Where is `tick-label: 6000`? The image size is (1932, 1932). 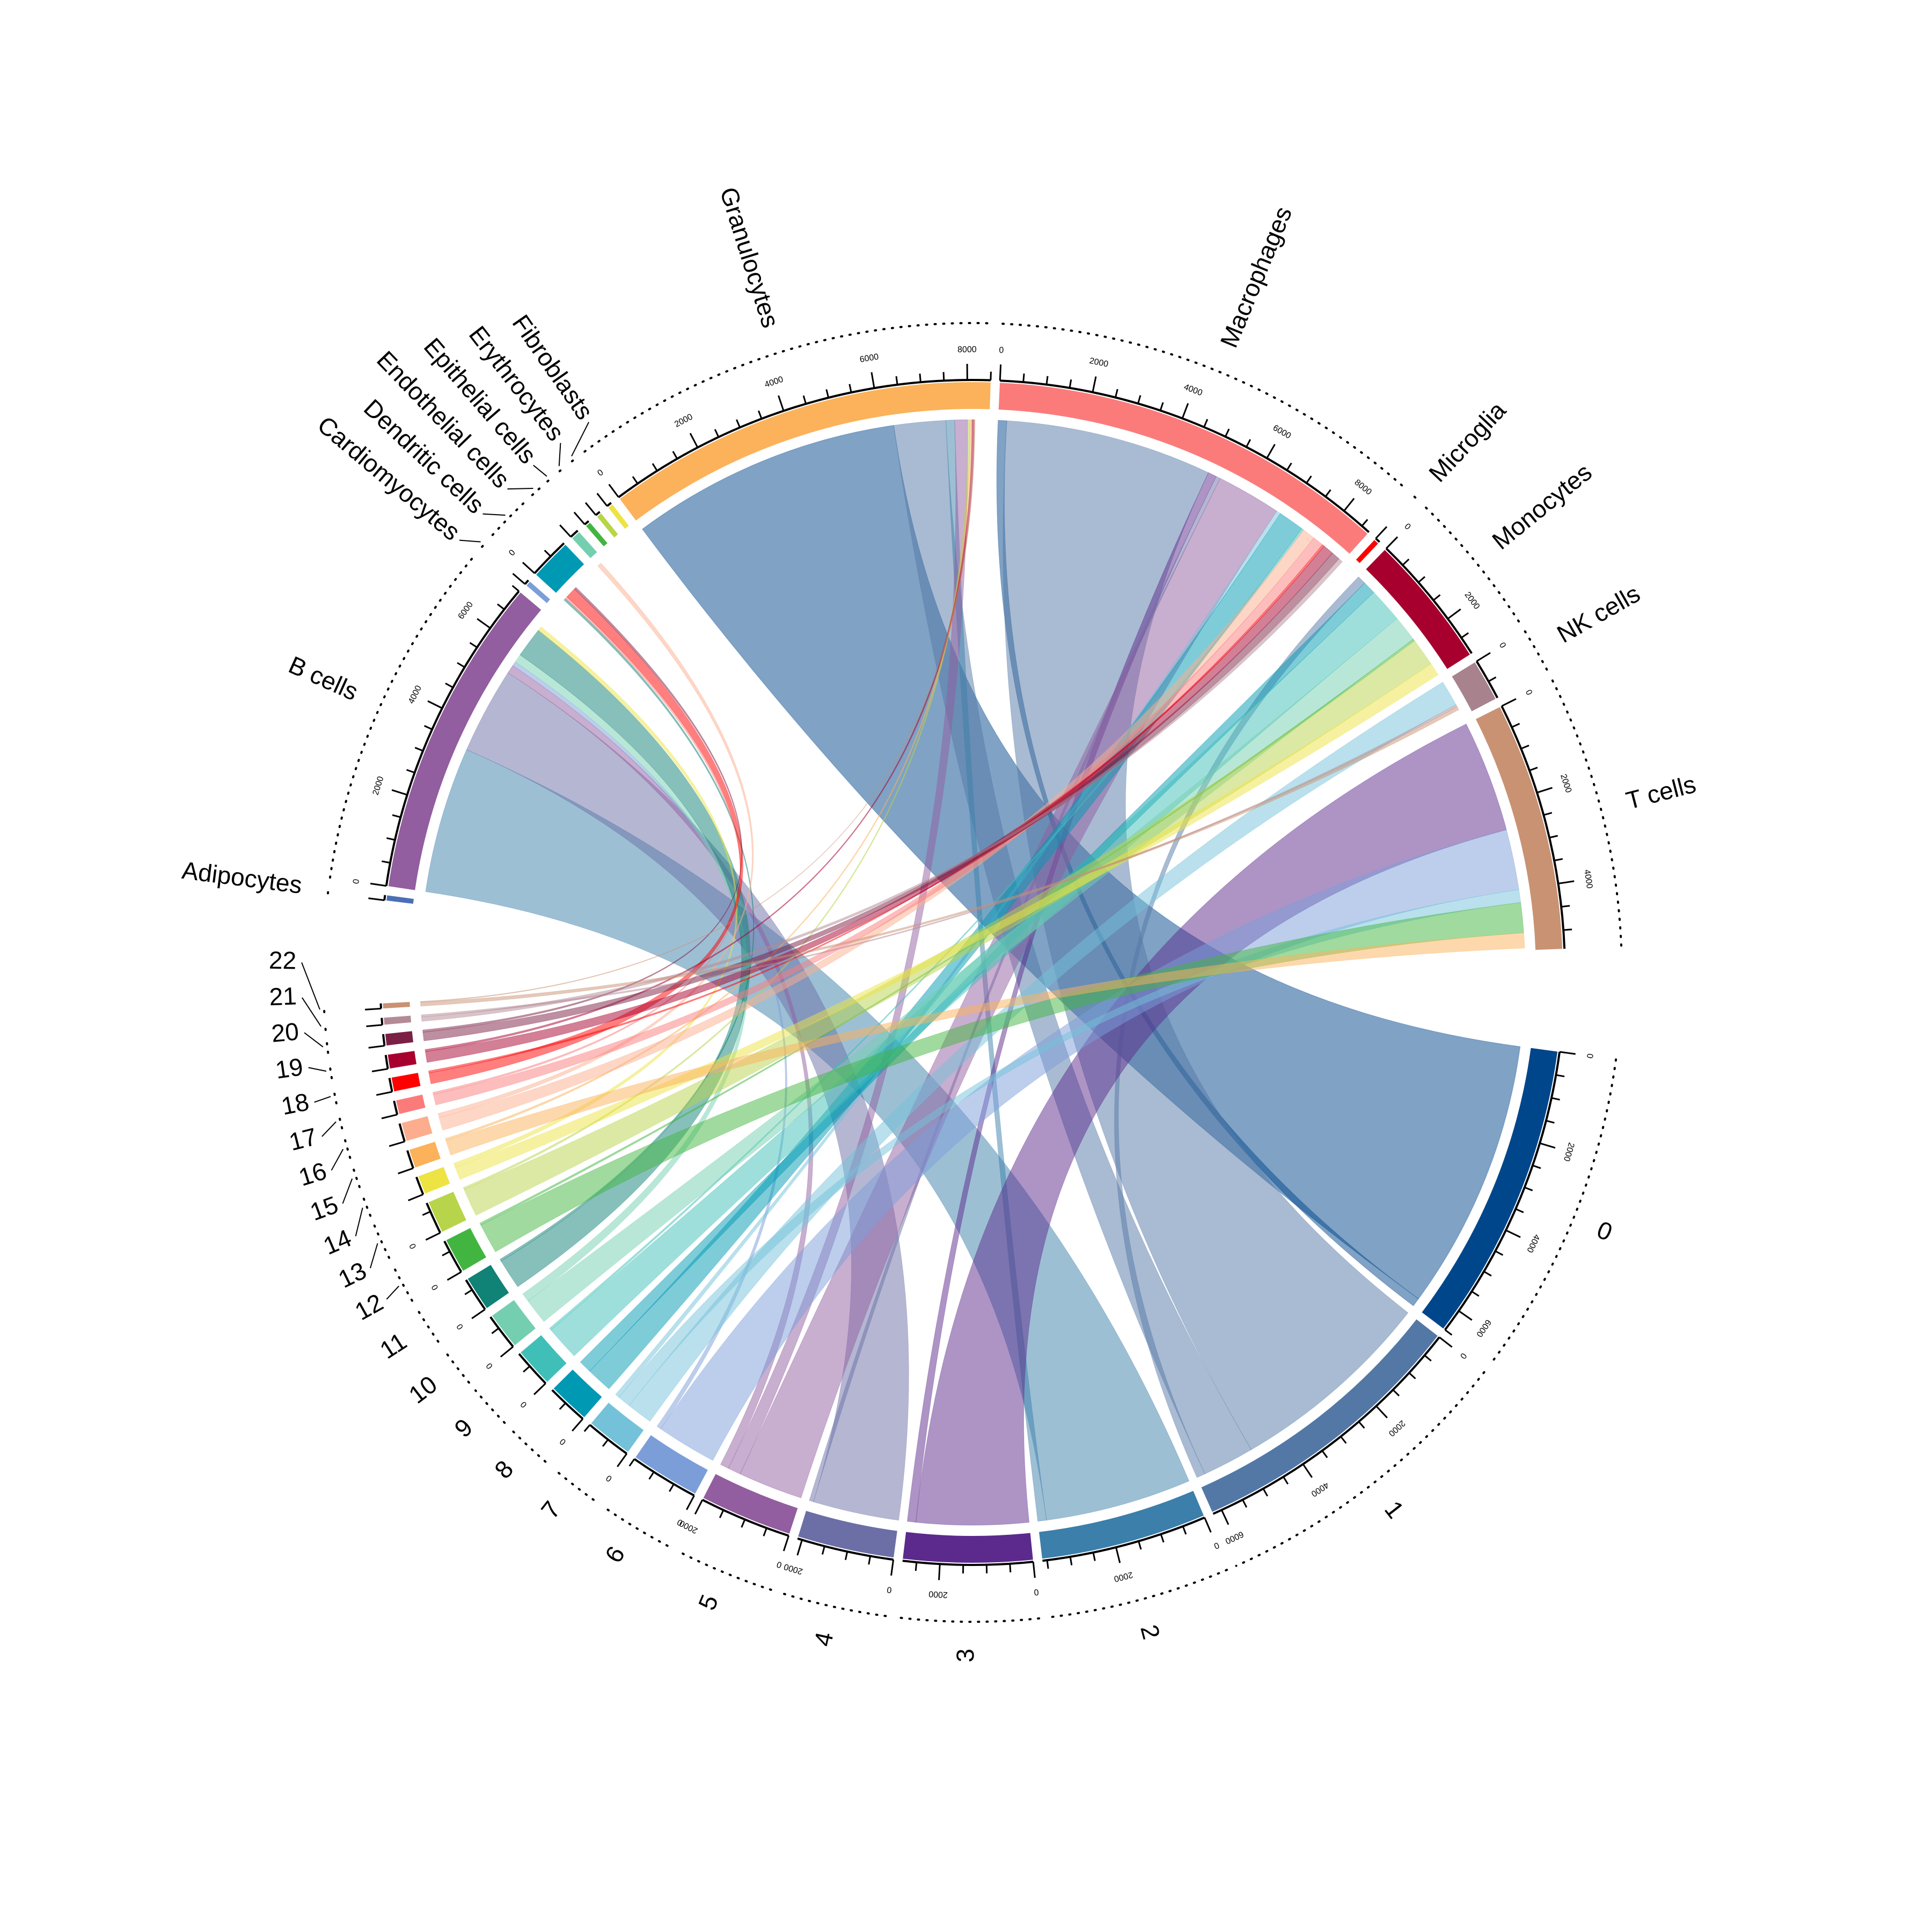 tick-label: 6000 is located at coordinates (1483, 1328).